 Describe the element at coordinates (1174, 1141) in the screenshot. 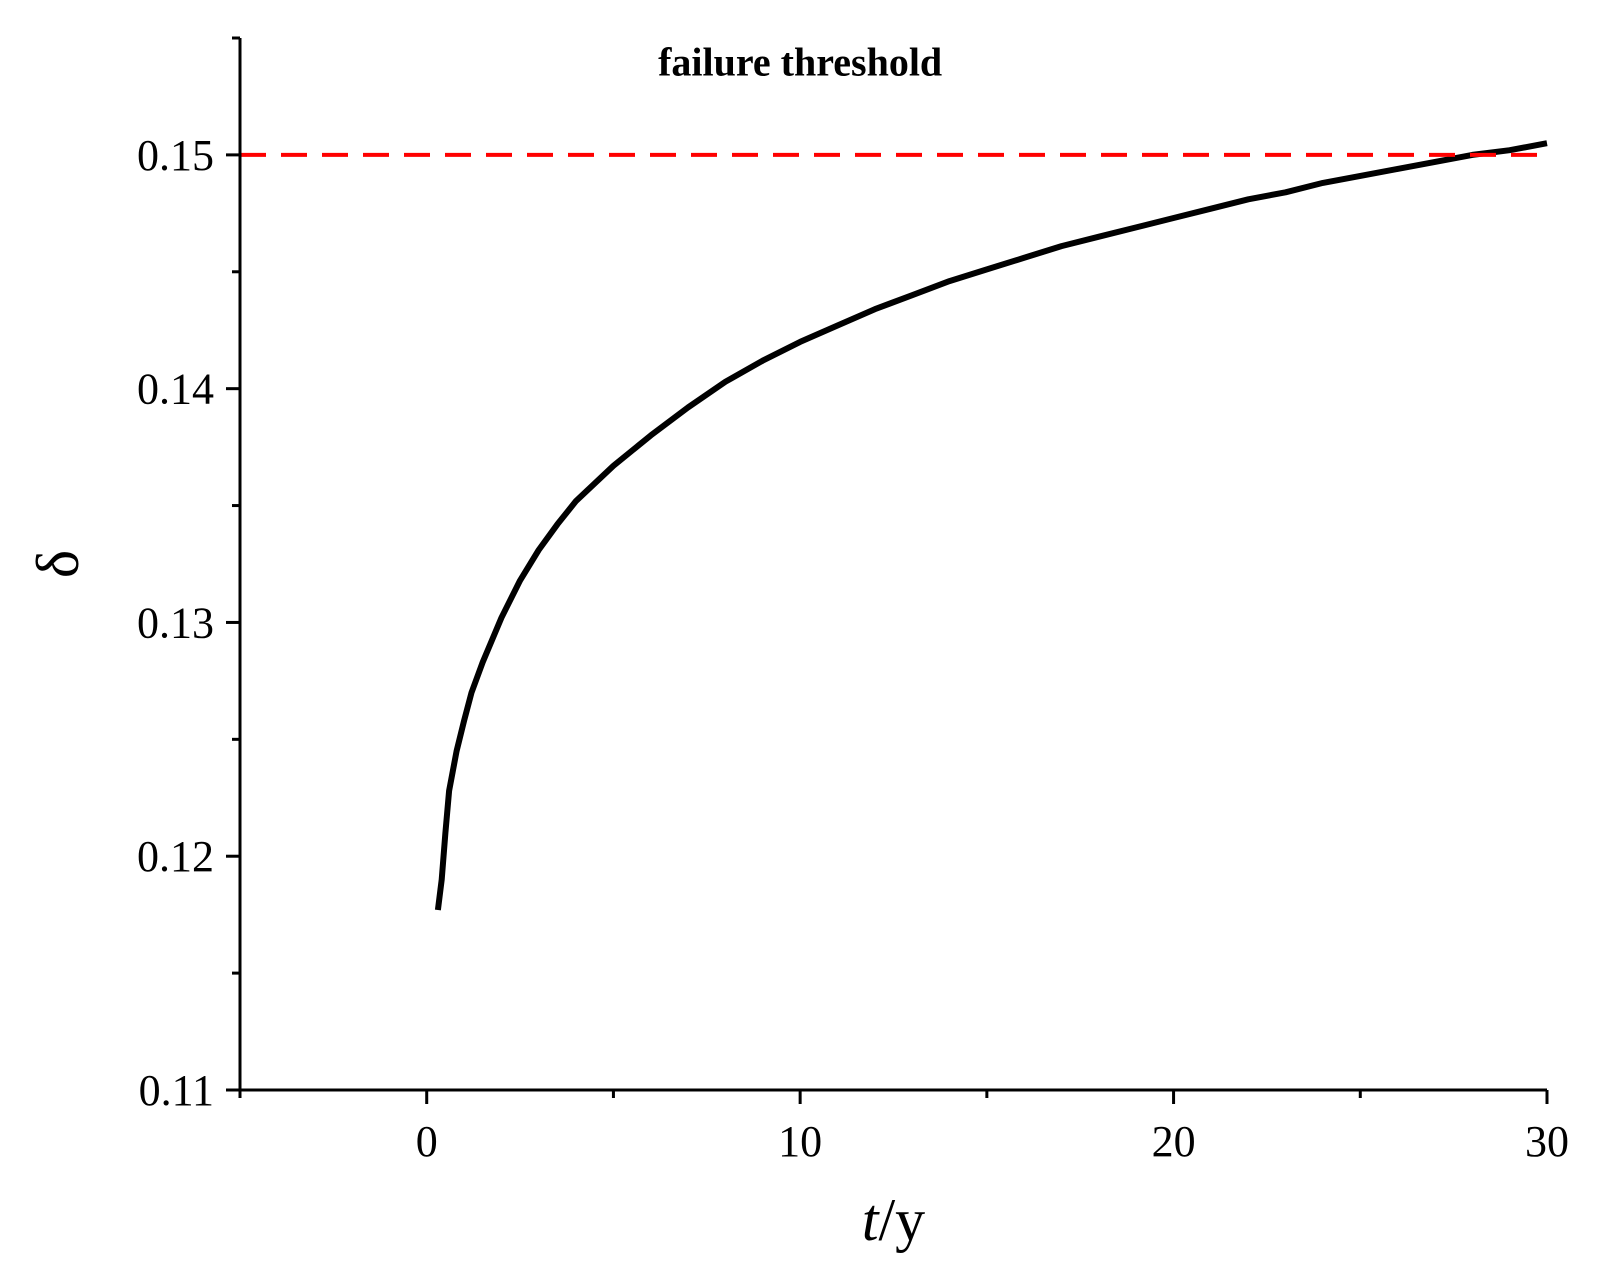

I see `x-tick-label: 20` at that location.